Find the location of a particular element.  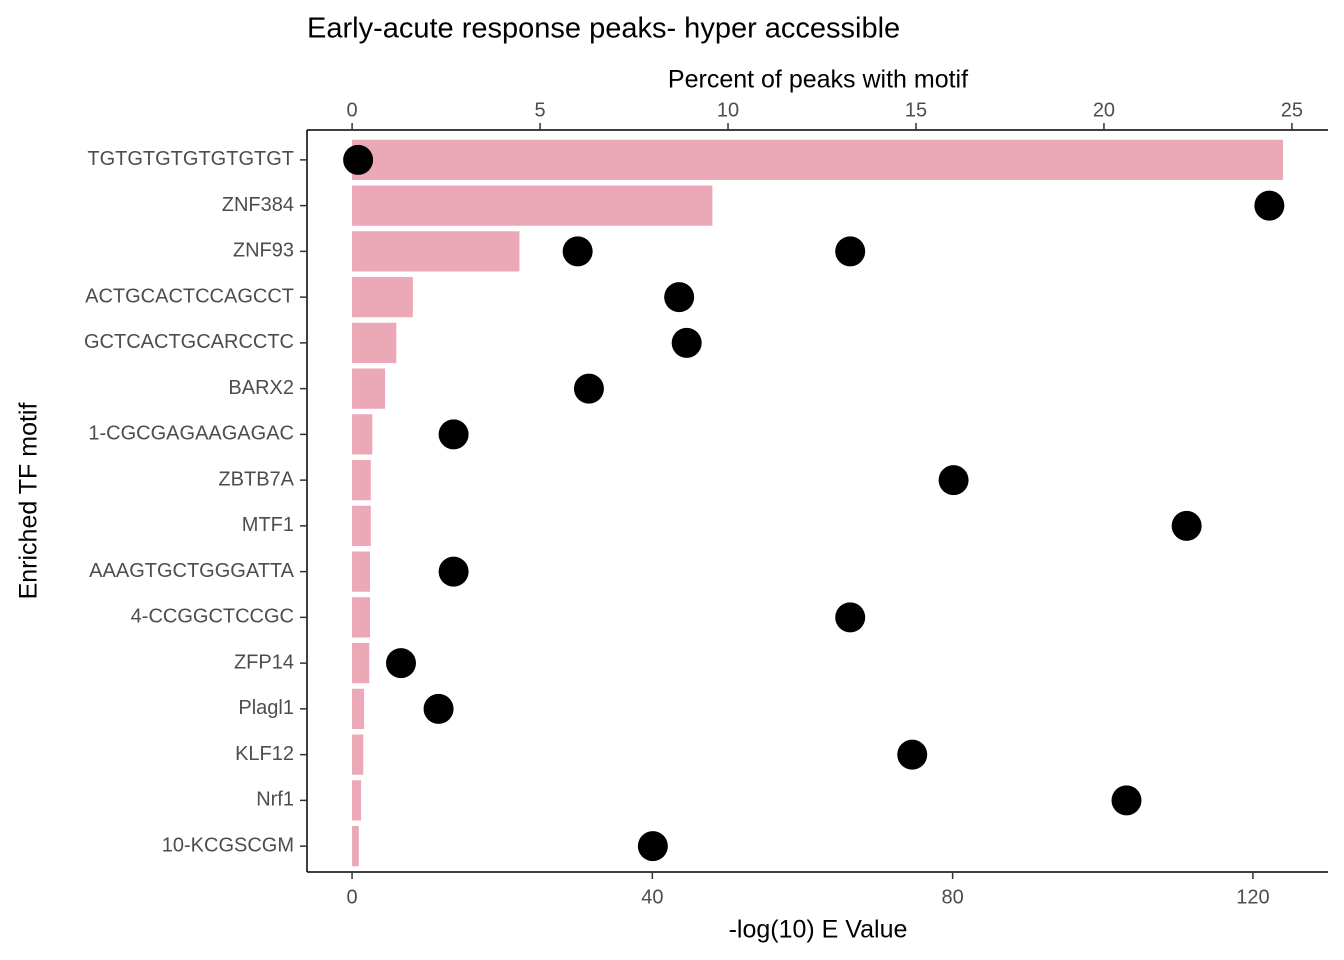

y-tick-label: ZFP14 is located at coordinates (264, 662).